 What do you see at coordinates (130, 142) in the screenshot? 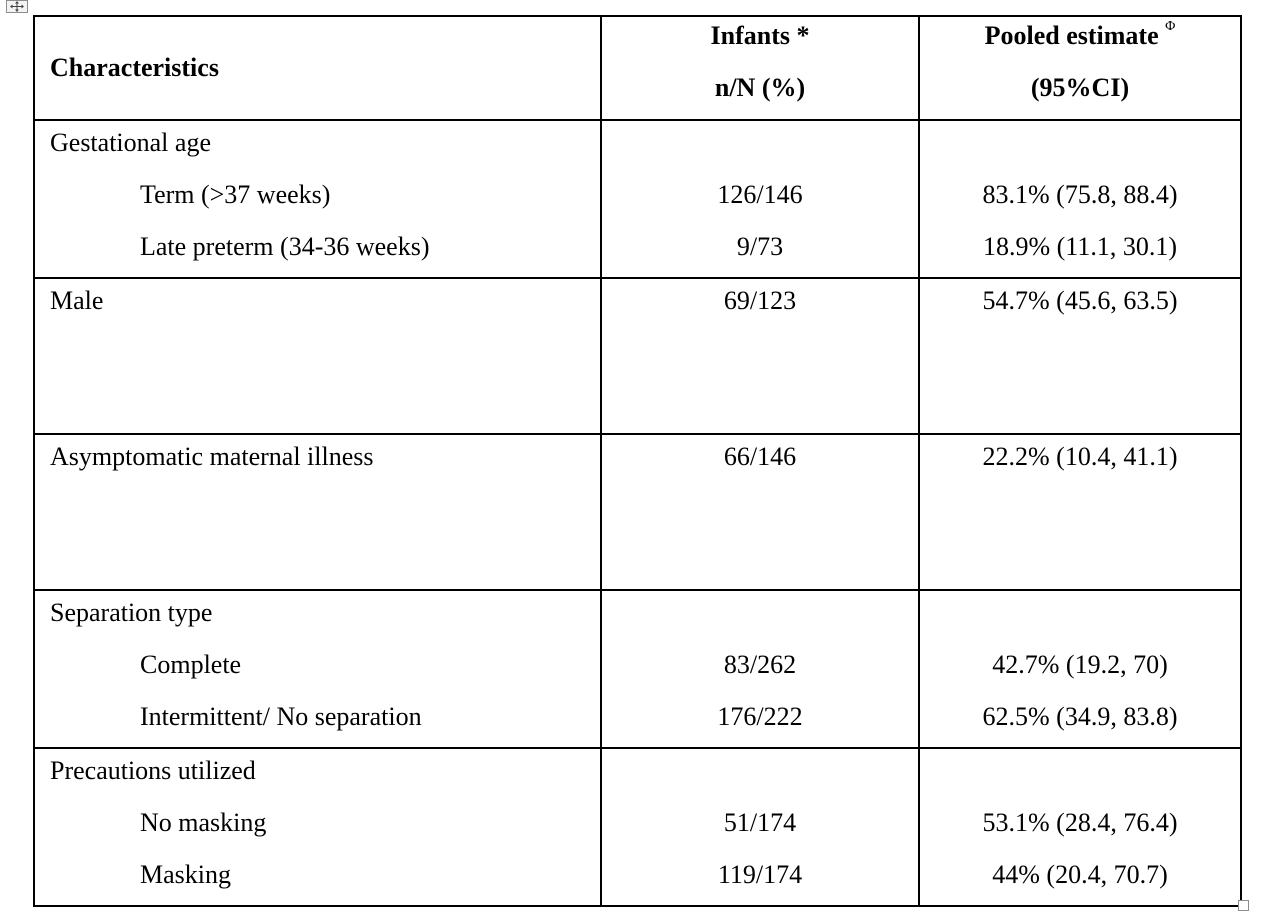
I see `group-label-gestational-age: Gestational age` at bounding box center [130, 142].